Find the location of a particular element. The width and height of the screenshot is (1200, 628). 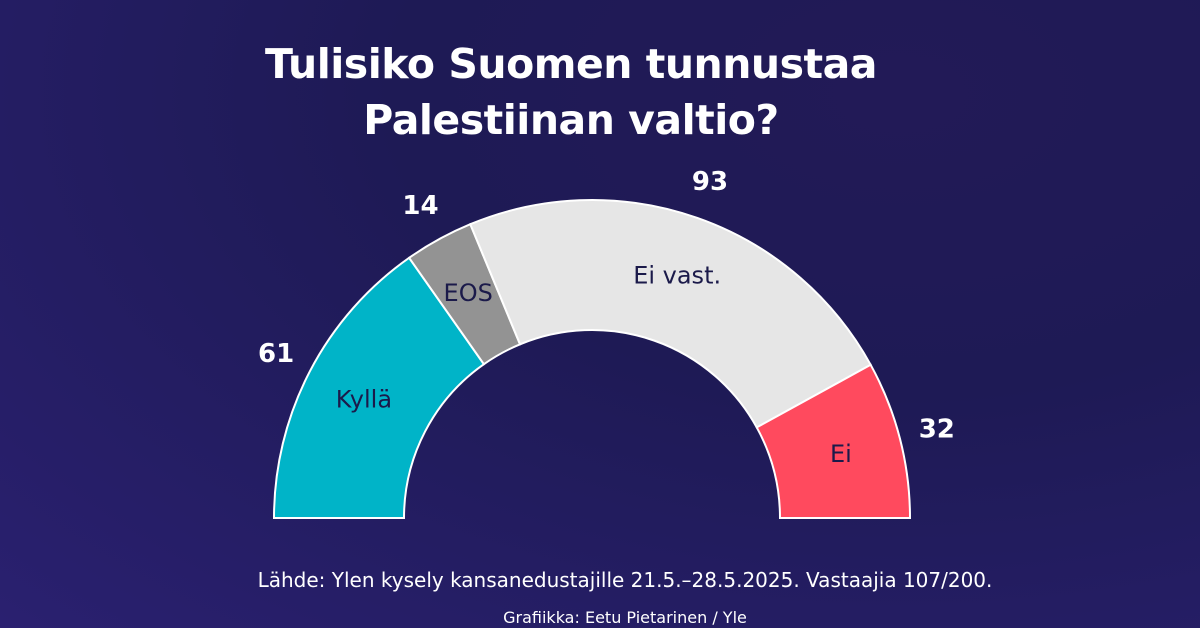

slice-value-kyll: 61 is located at coordinates (276, 354).